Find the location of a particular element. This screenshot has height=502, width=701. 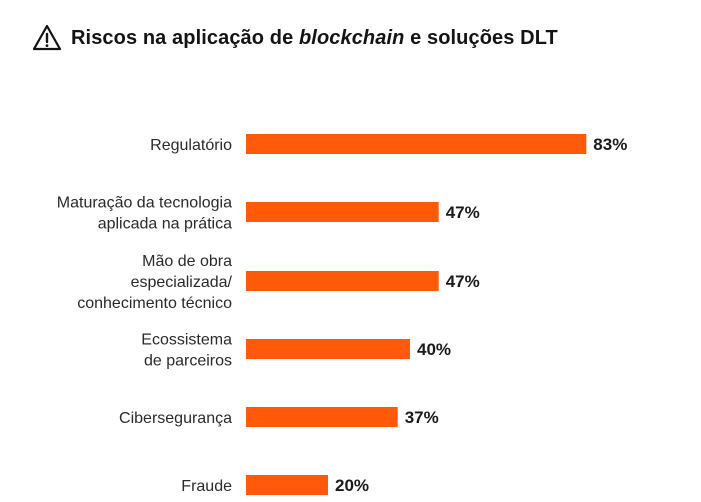

chart-title-emphasis: blockchain is located at coordinates (351, 37).